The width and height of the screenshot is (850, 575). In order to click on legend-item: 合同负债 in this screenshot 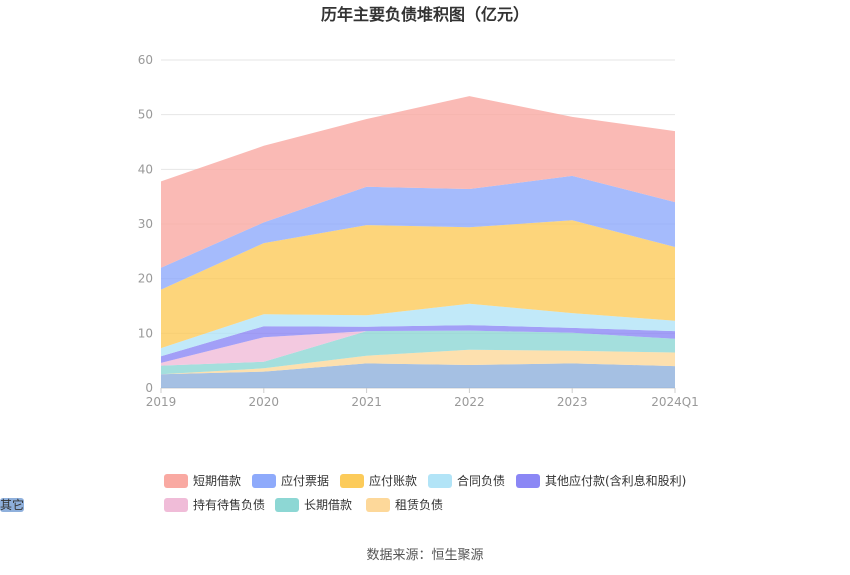, I will do `click(466, 480)`.